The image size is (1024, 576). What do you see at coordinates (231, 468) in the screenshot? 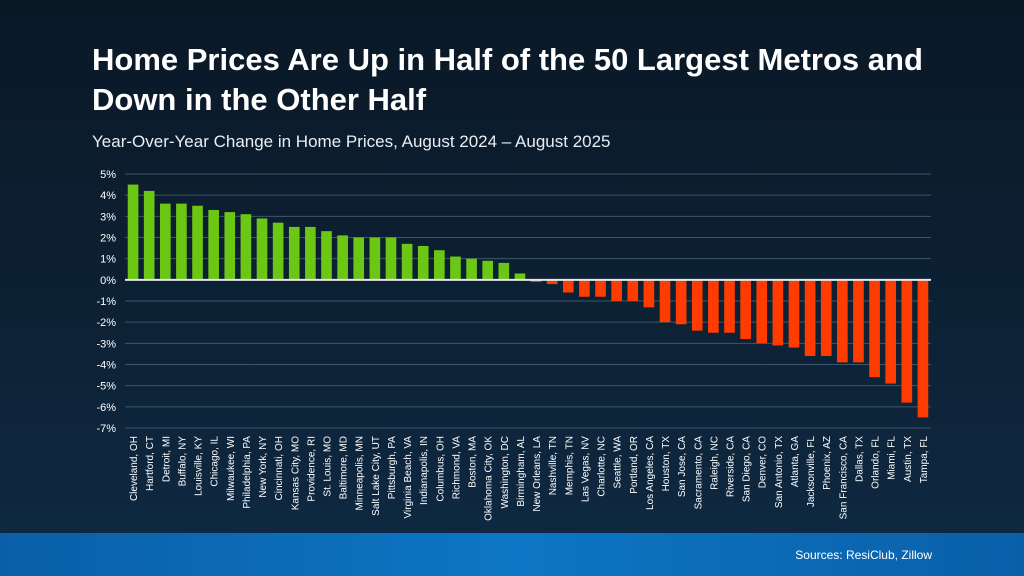
I see `x-tick-label: Milwaukee, WI` at bounding box center [231, 468].